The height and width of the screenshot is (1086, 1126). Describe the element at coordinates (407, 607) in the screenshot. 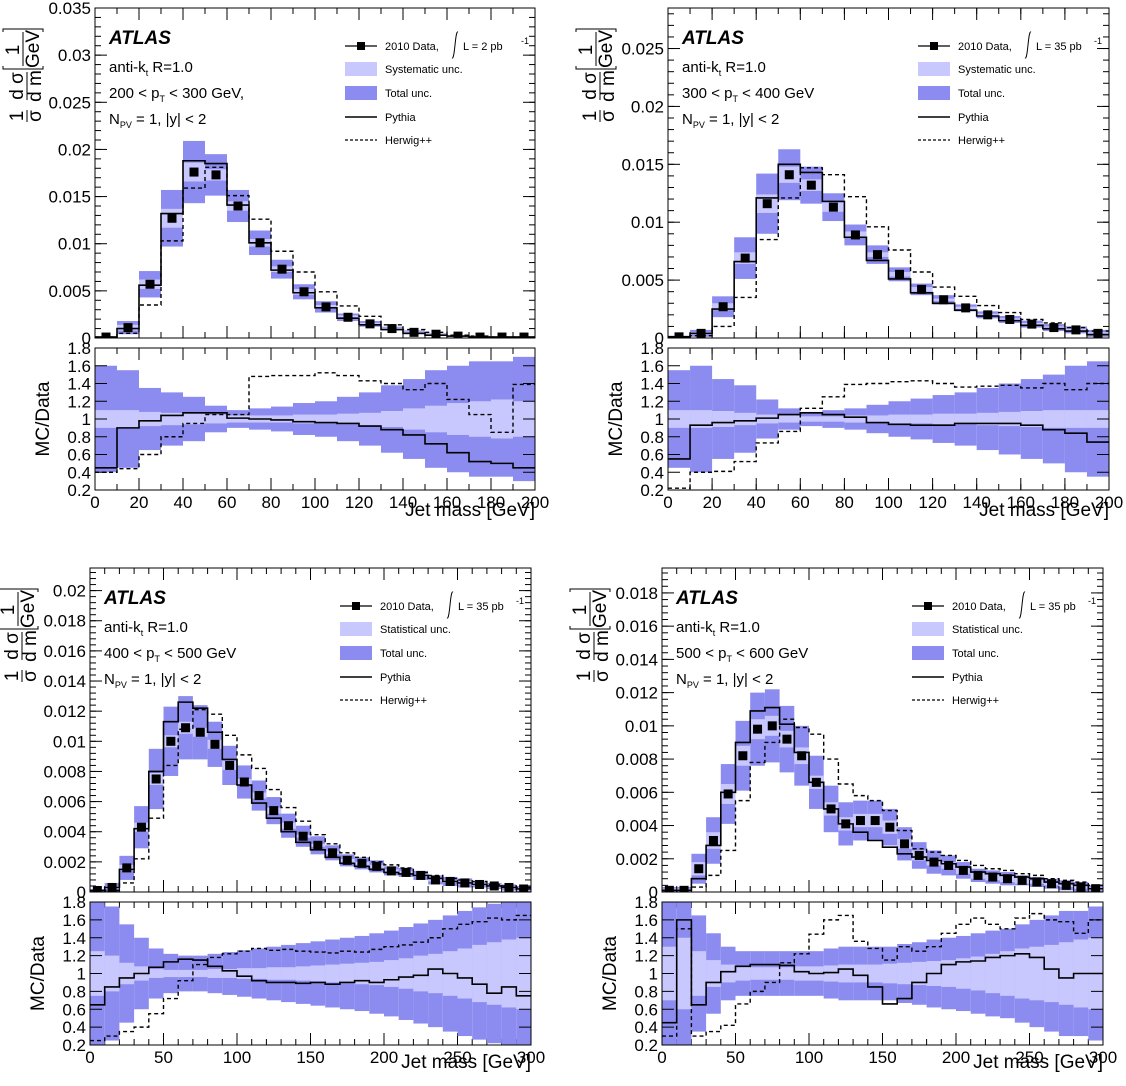

I see `legend-data-label: 2010 Data,` at that location.